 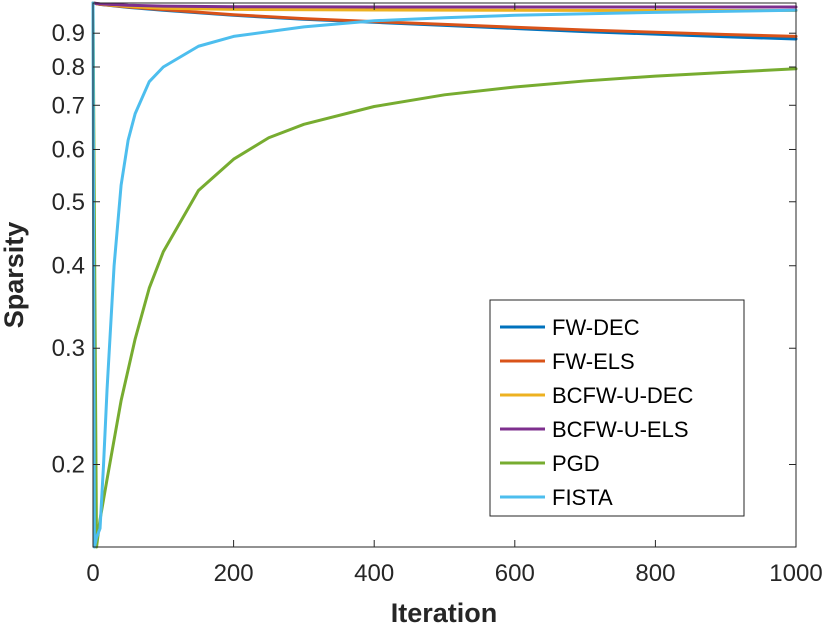 What do you see at coordinates (68, 202) in the screenshot?
I see `y-tick-label: 0.5` at bounding box center [68, 202].